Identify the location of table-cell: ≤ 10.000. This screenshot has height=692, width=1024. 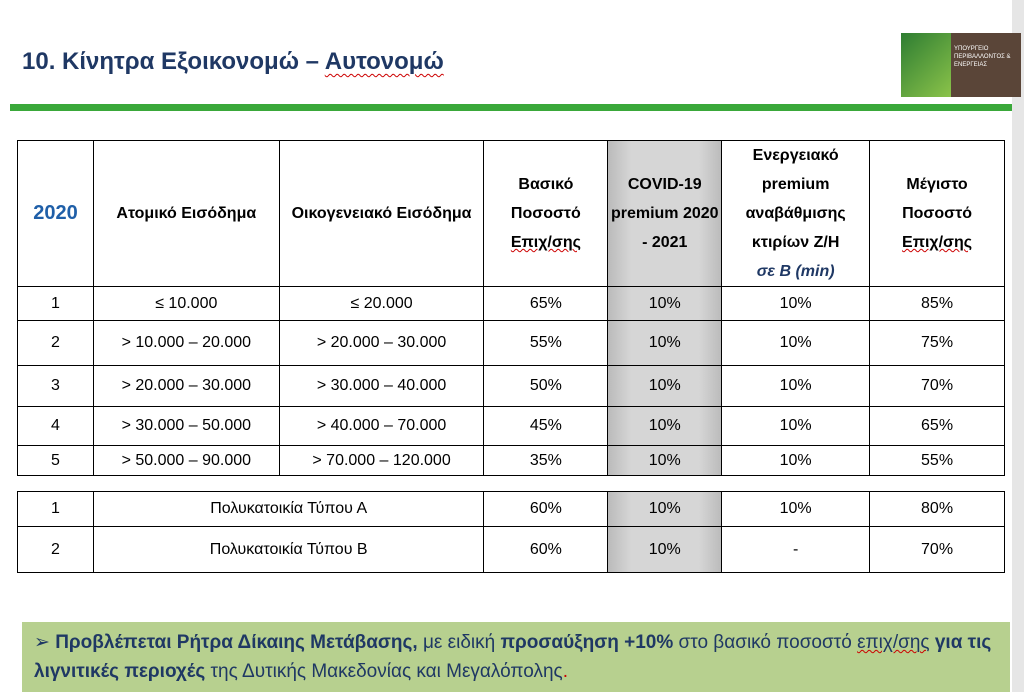
(186, 303).